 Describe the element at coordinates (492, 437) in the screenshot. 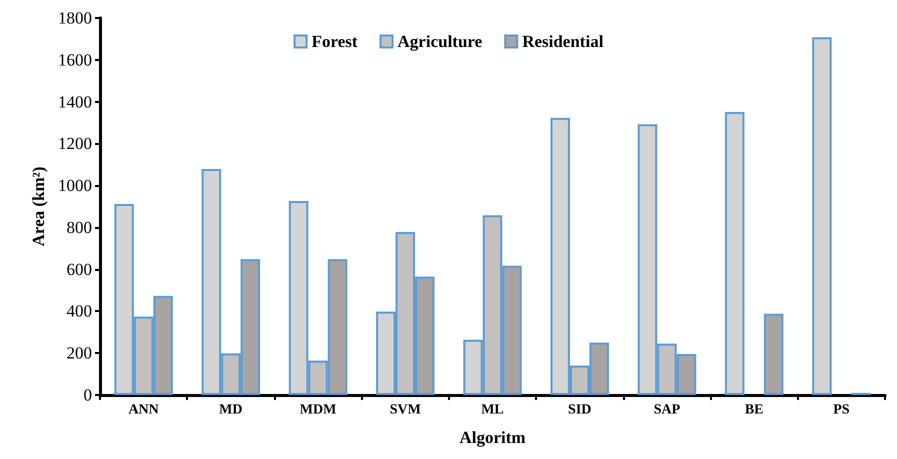

I see `x-axis-title: Algoritm` at that location.